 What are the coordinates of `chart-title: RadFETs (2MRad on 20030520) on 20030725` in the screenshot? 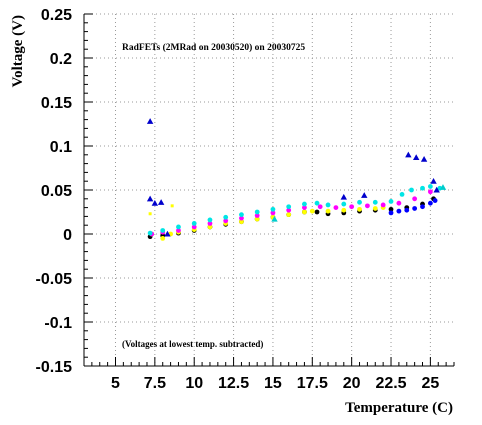 It's located at (213, 47).